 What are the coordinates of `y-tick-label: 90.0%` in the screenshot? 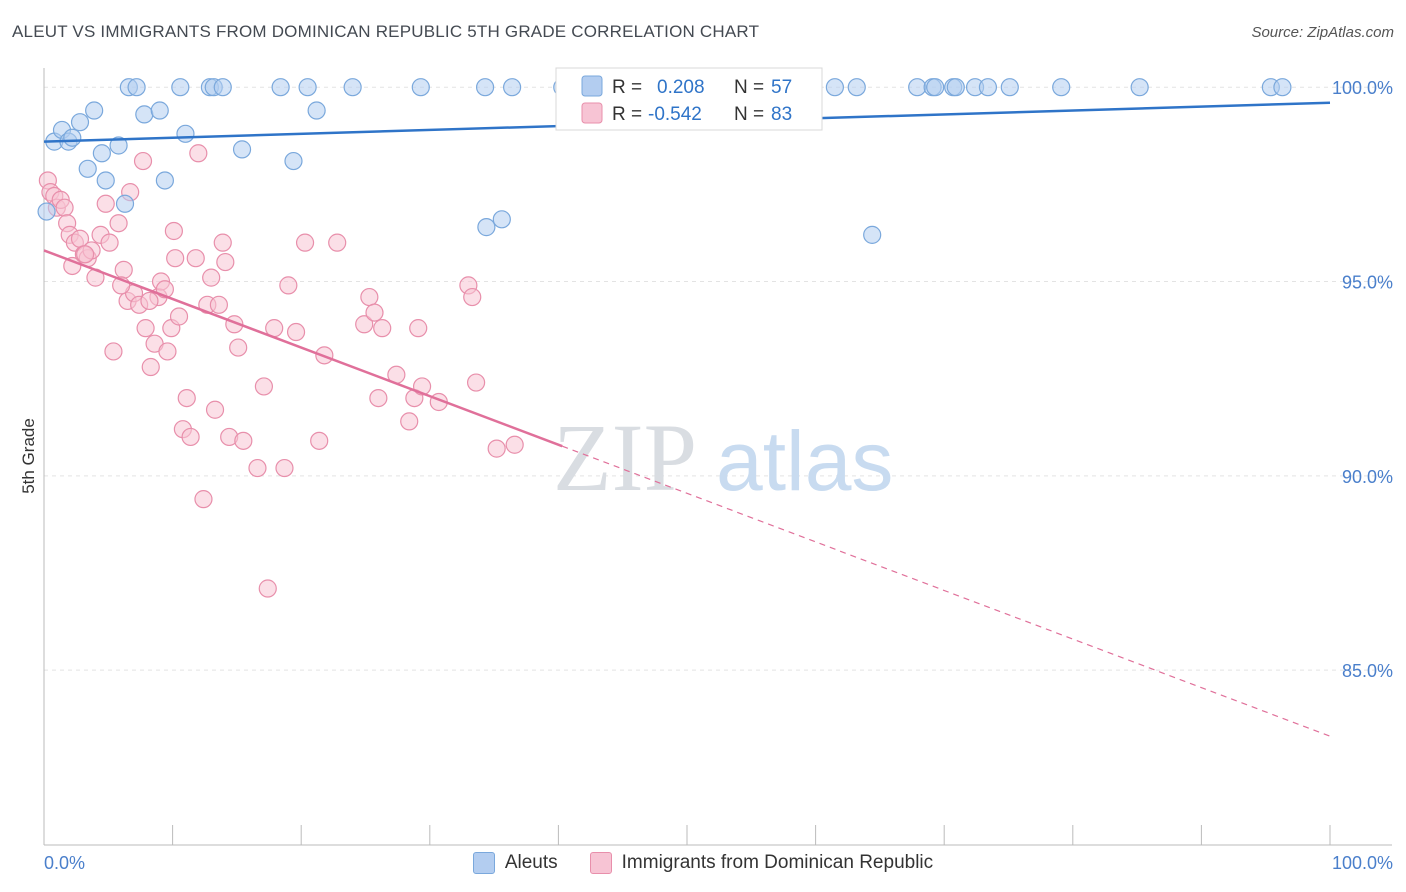 It's located at (1367, 477).